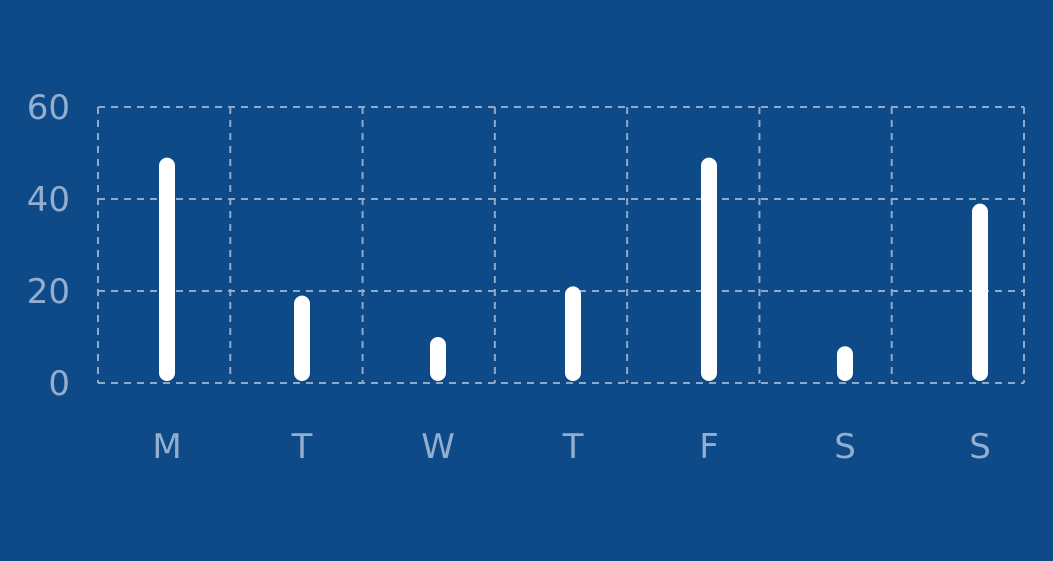 This screenshot has width=1053, height=561. Describe the element at coordinates (48, 246) in the screenshot. I see `y-axis-ticks: 0 20 40 60` at that location.